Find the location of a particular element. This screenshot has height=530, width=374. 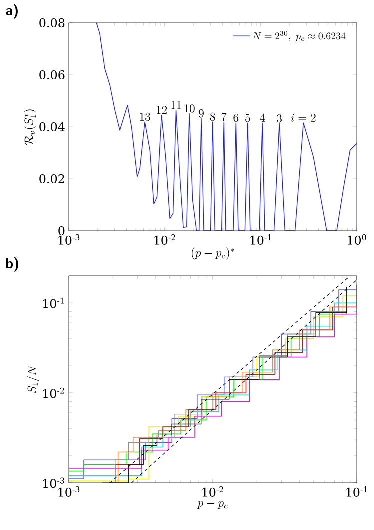

y-axis-title: $S_1/N$ is located at coordinates (33, 380).